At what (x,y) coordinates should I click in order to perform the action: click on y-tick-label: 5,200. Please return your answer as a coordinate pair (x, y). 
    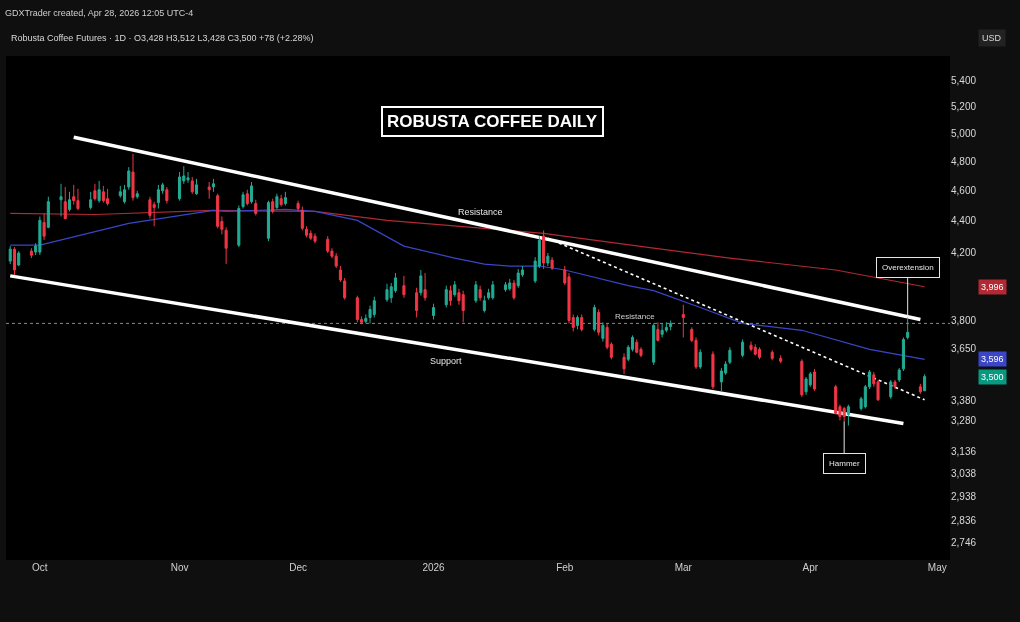
    Looking at the image, I should click on (964, 107).